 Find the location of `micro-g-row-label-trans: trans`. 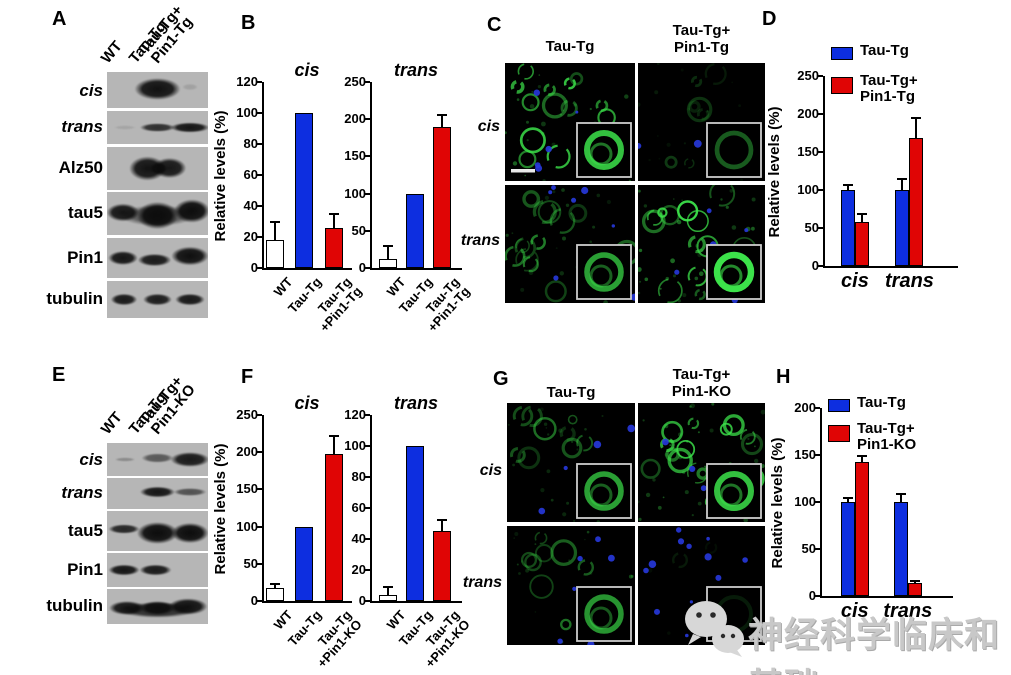

micro-g-row-label-trans: trans is located at coordinates (482, 582).